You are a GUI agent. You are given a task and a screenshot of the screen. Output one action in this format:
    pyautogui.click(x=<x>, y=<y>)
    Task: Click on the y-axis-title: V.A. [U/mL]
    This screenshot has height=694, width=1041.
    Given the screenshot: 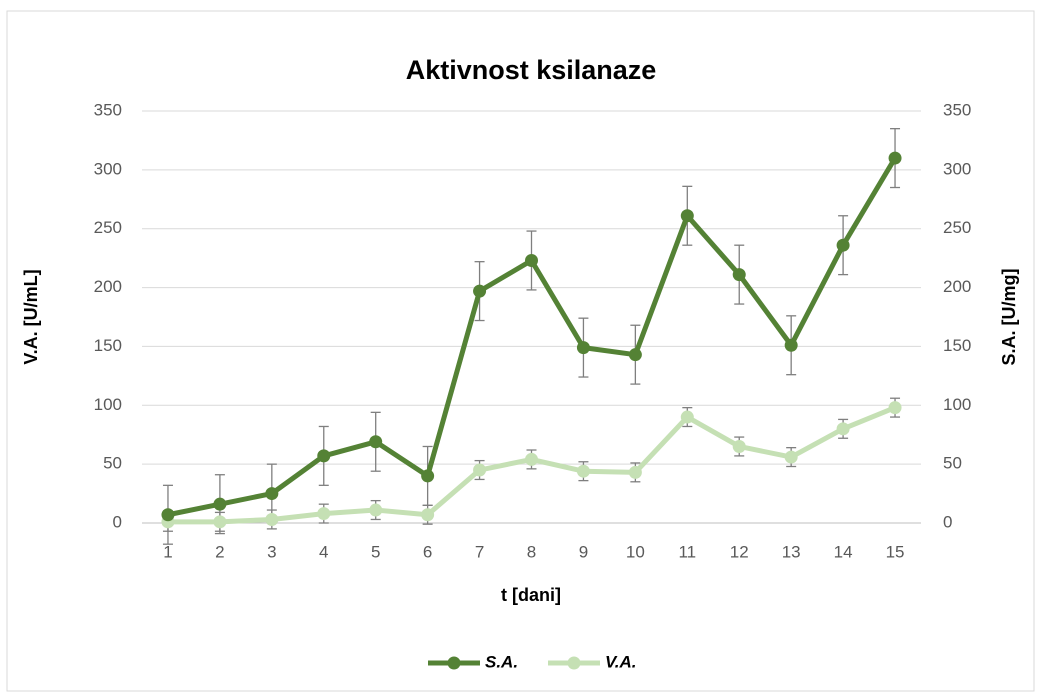 What is the action you would take?
    pyautogui.click(x=31, y=316)
    